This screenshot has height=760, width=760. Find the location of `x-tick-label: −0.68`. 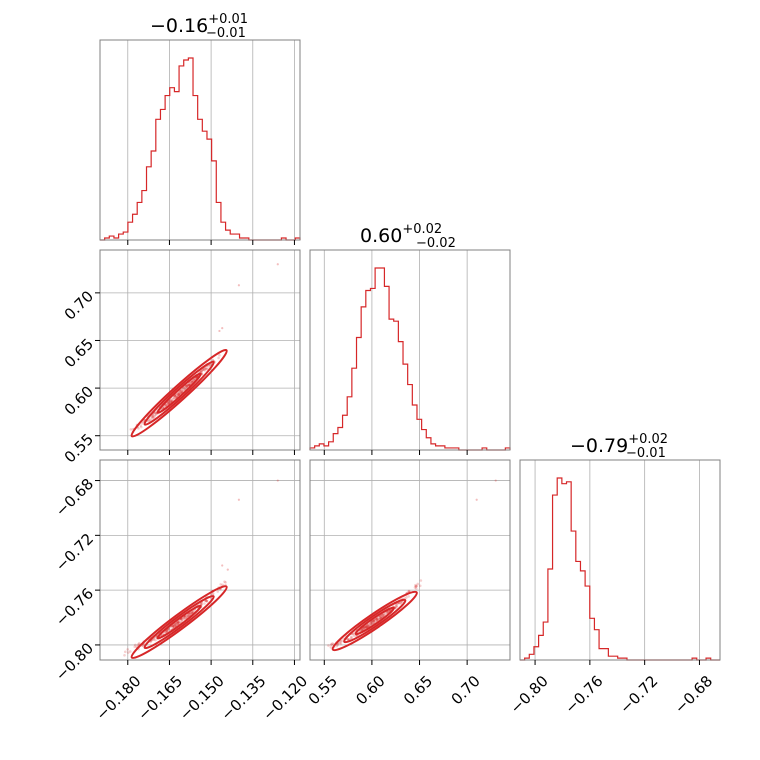

x-tick-label: −0.68 is located at coordinates (693, 694).